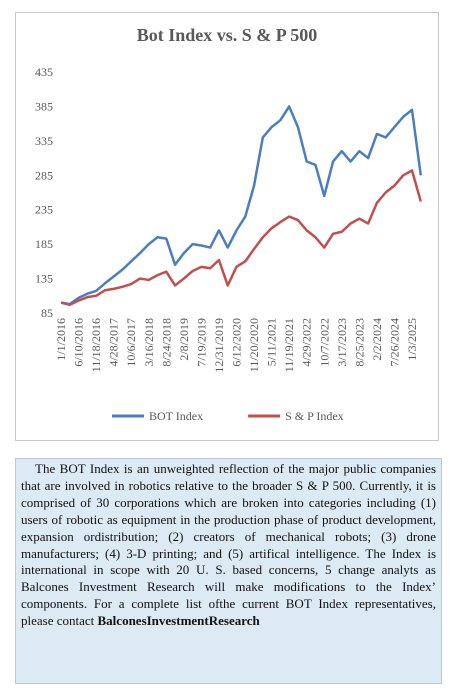  Describe the element at coordinates (44, 244) in the screenshot. I see `y-tick-label: 185` at that location.